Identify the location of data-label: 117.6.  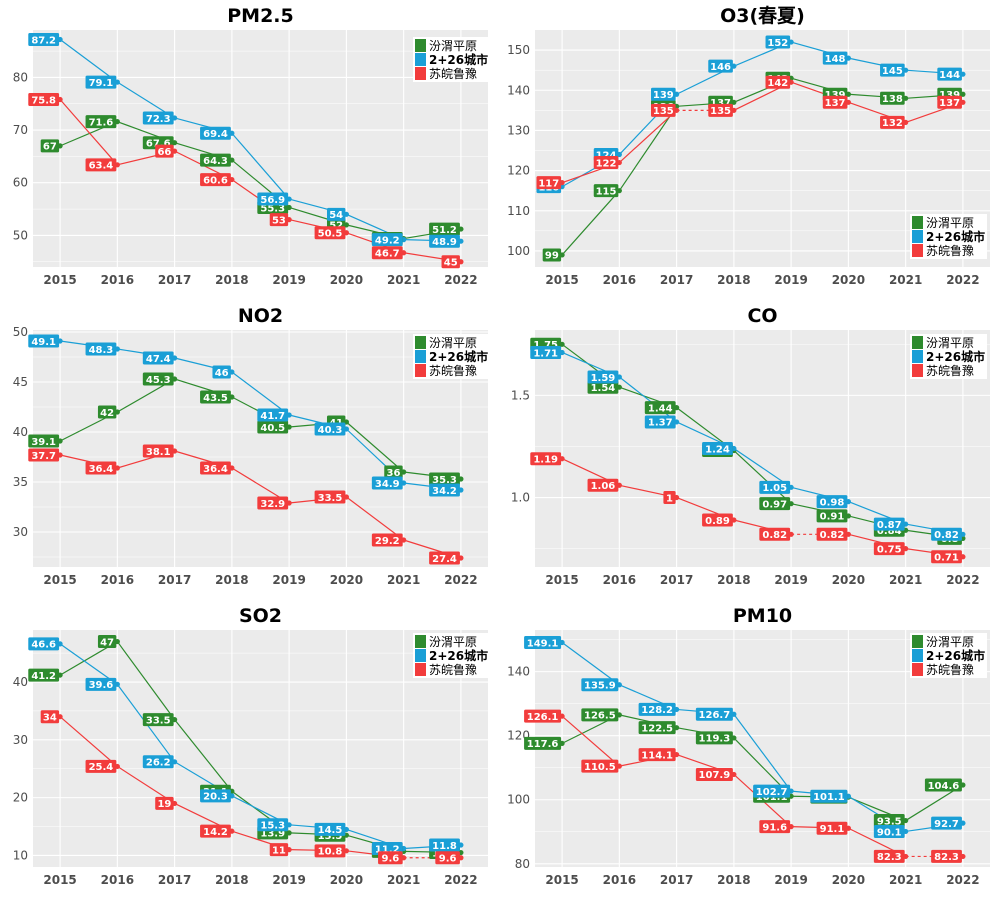
(543, 743).